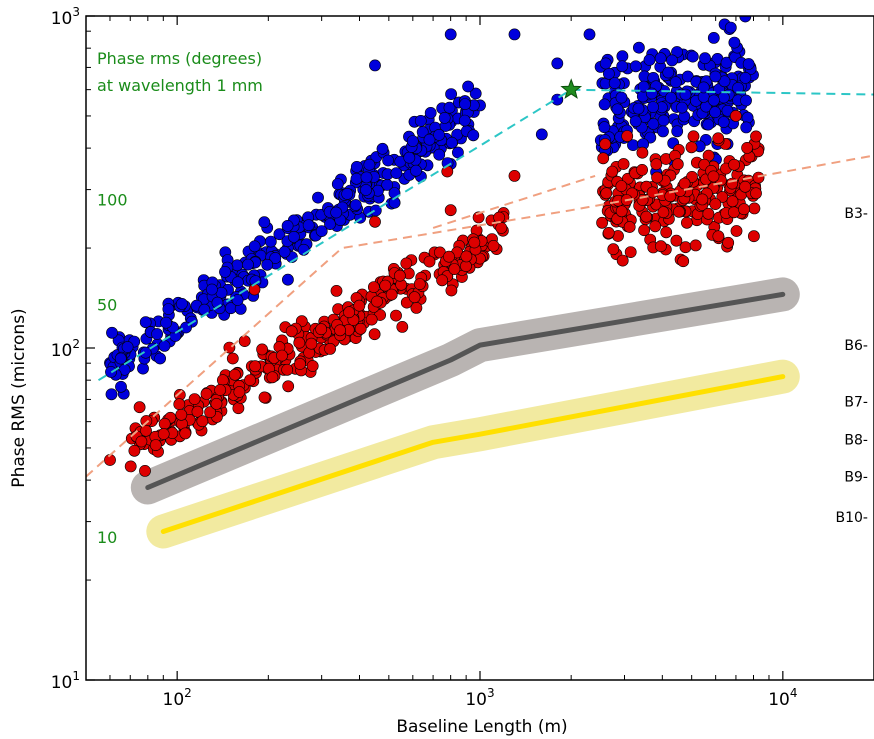 The height and width of the screenshot is (739, 874). I want to click on band-label: B3-, so click(856, 214).